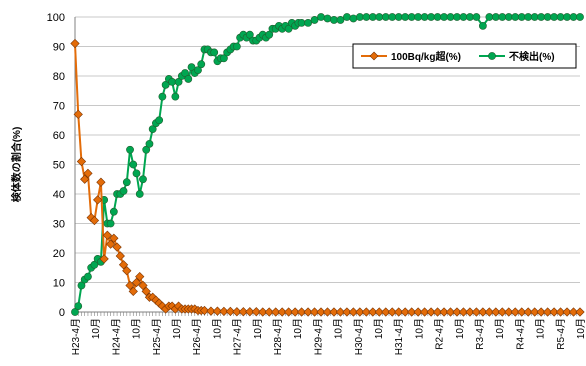 Image resolution: width=586 pixels, height=366 pixels. What do you see at coordinates (532, 56) in the screenshot?
I see `legend-label: 不検出(%)` at bounding box center [532, 56].